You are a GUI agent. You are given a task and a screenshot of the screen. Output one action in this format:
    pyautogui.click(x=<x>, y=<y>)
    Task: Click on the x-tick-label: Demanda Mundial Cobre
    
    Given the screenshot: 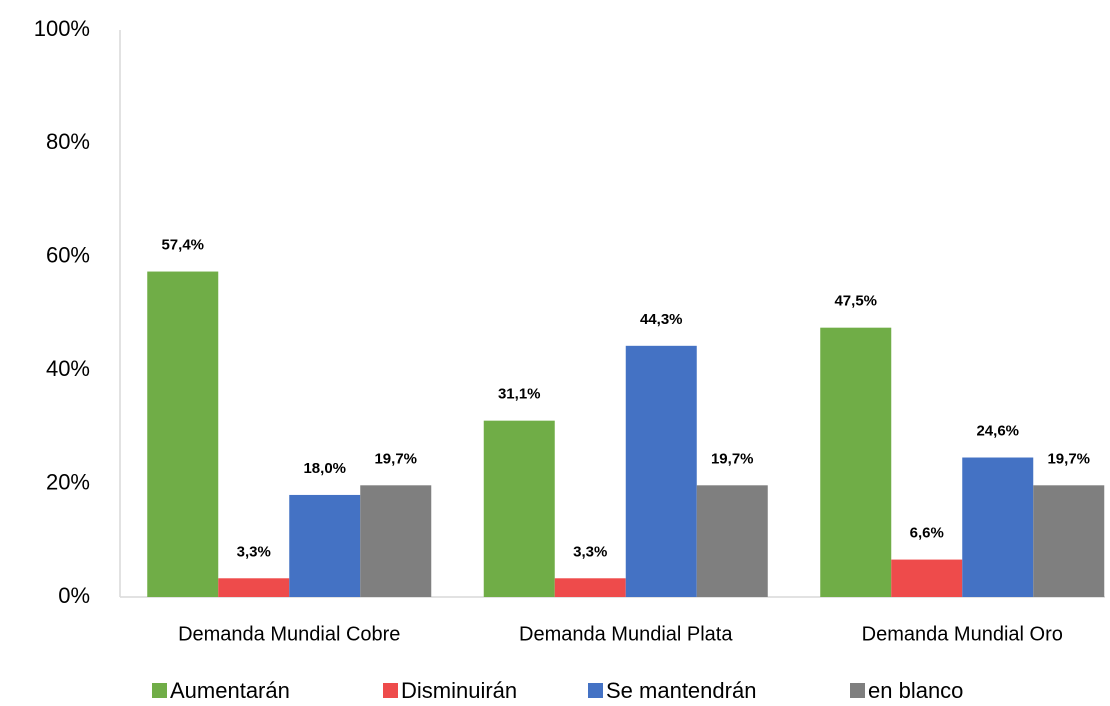 What is the action you would take?
    pyautogui.click(x=289, y=634)
    